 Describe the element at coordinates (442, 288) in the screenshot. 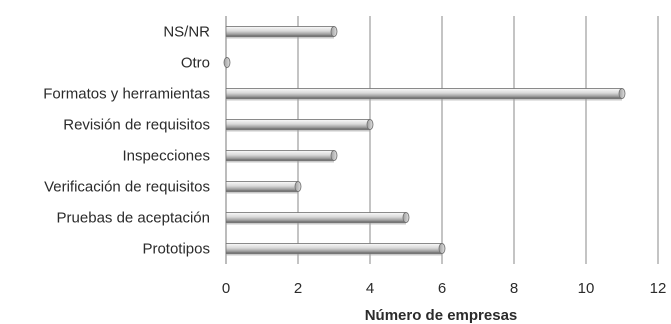

I see `x-tick-label: 6` at that location.